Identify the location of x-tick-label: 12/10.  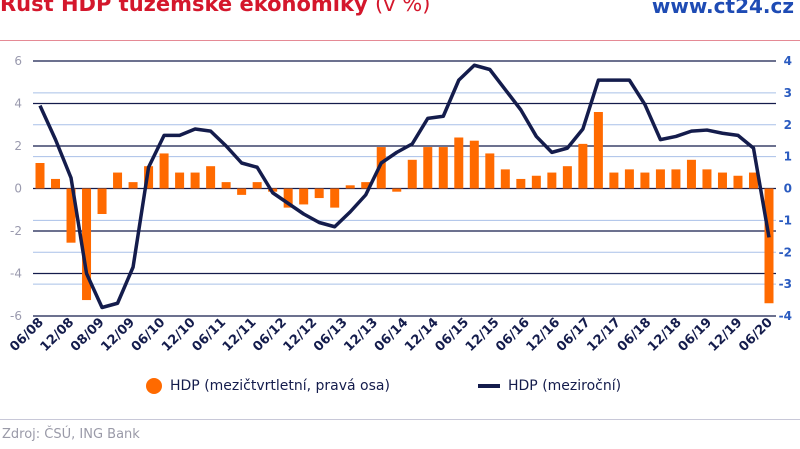
(179, 335).